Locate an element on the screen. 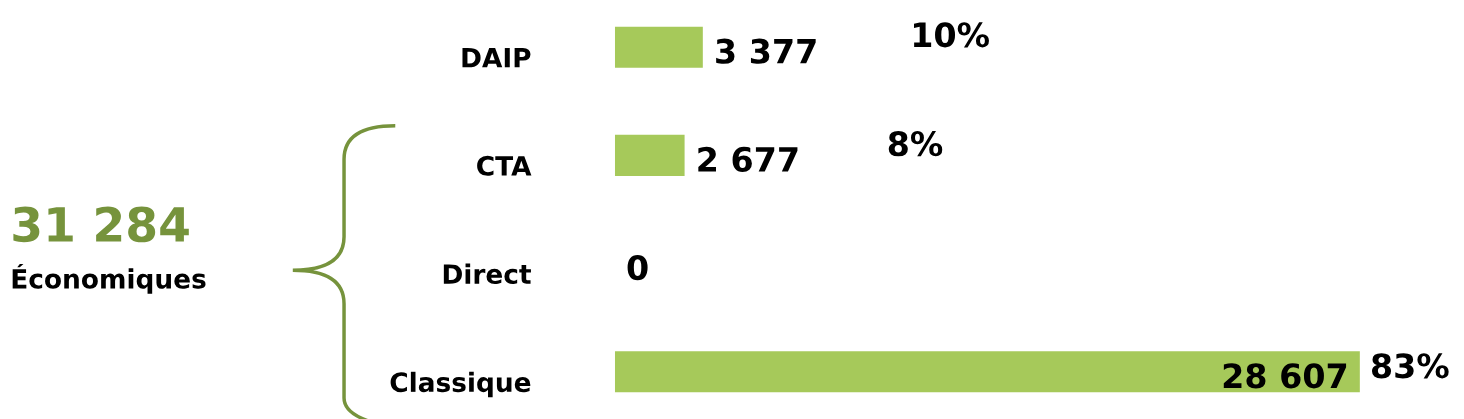 The image size is (1464, 419). y-tick-label: Direct is located at coordinates (487, 274).